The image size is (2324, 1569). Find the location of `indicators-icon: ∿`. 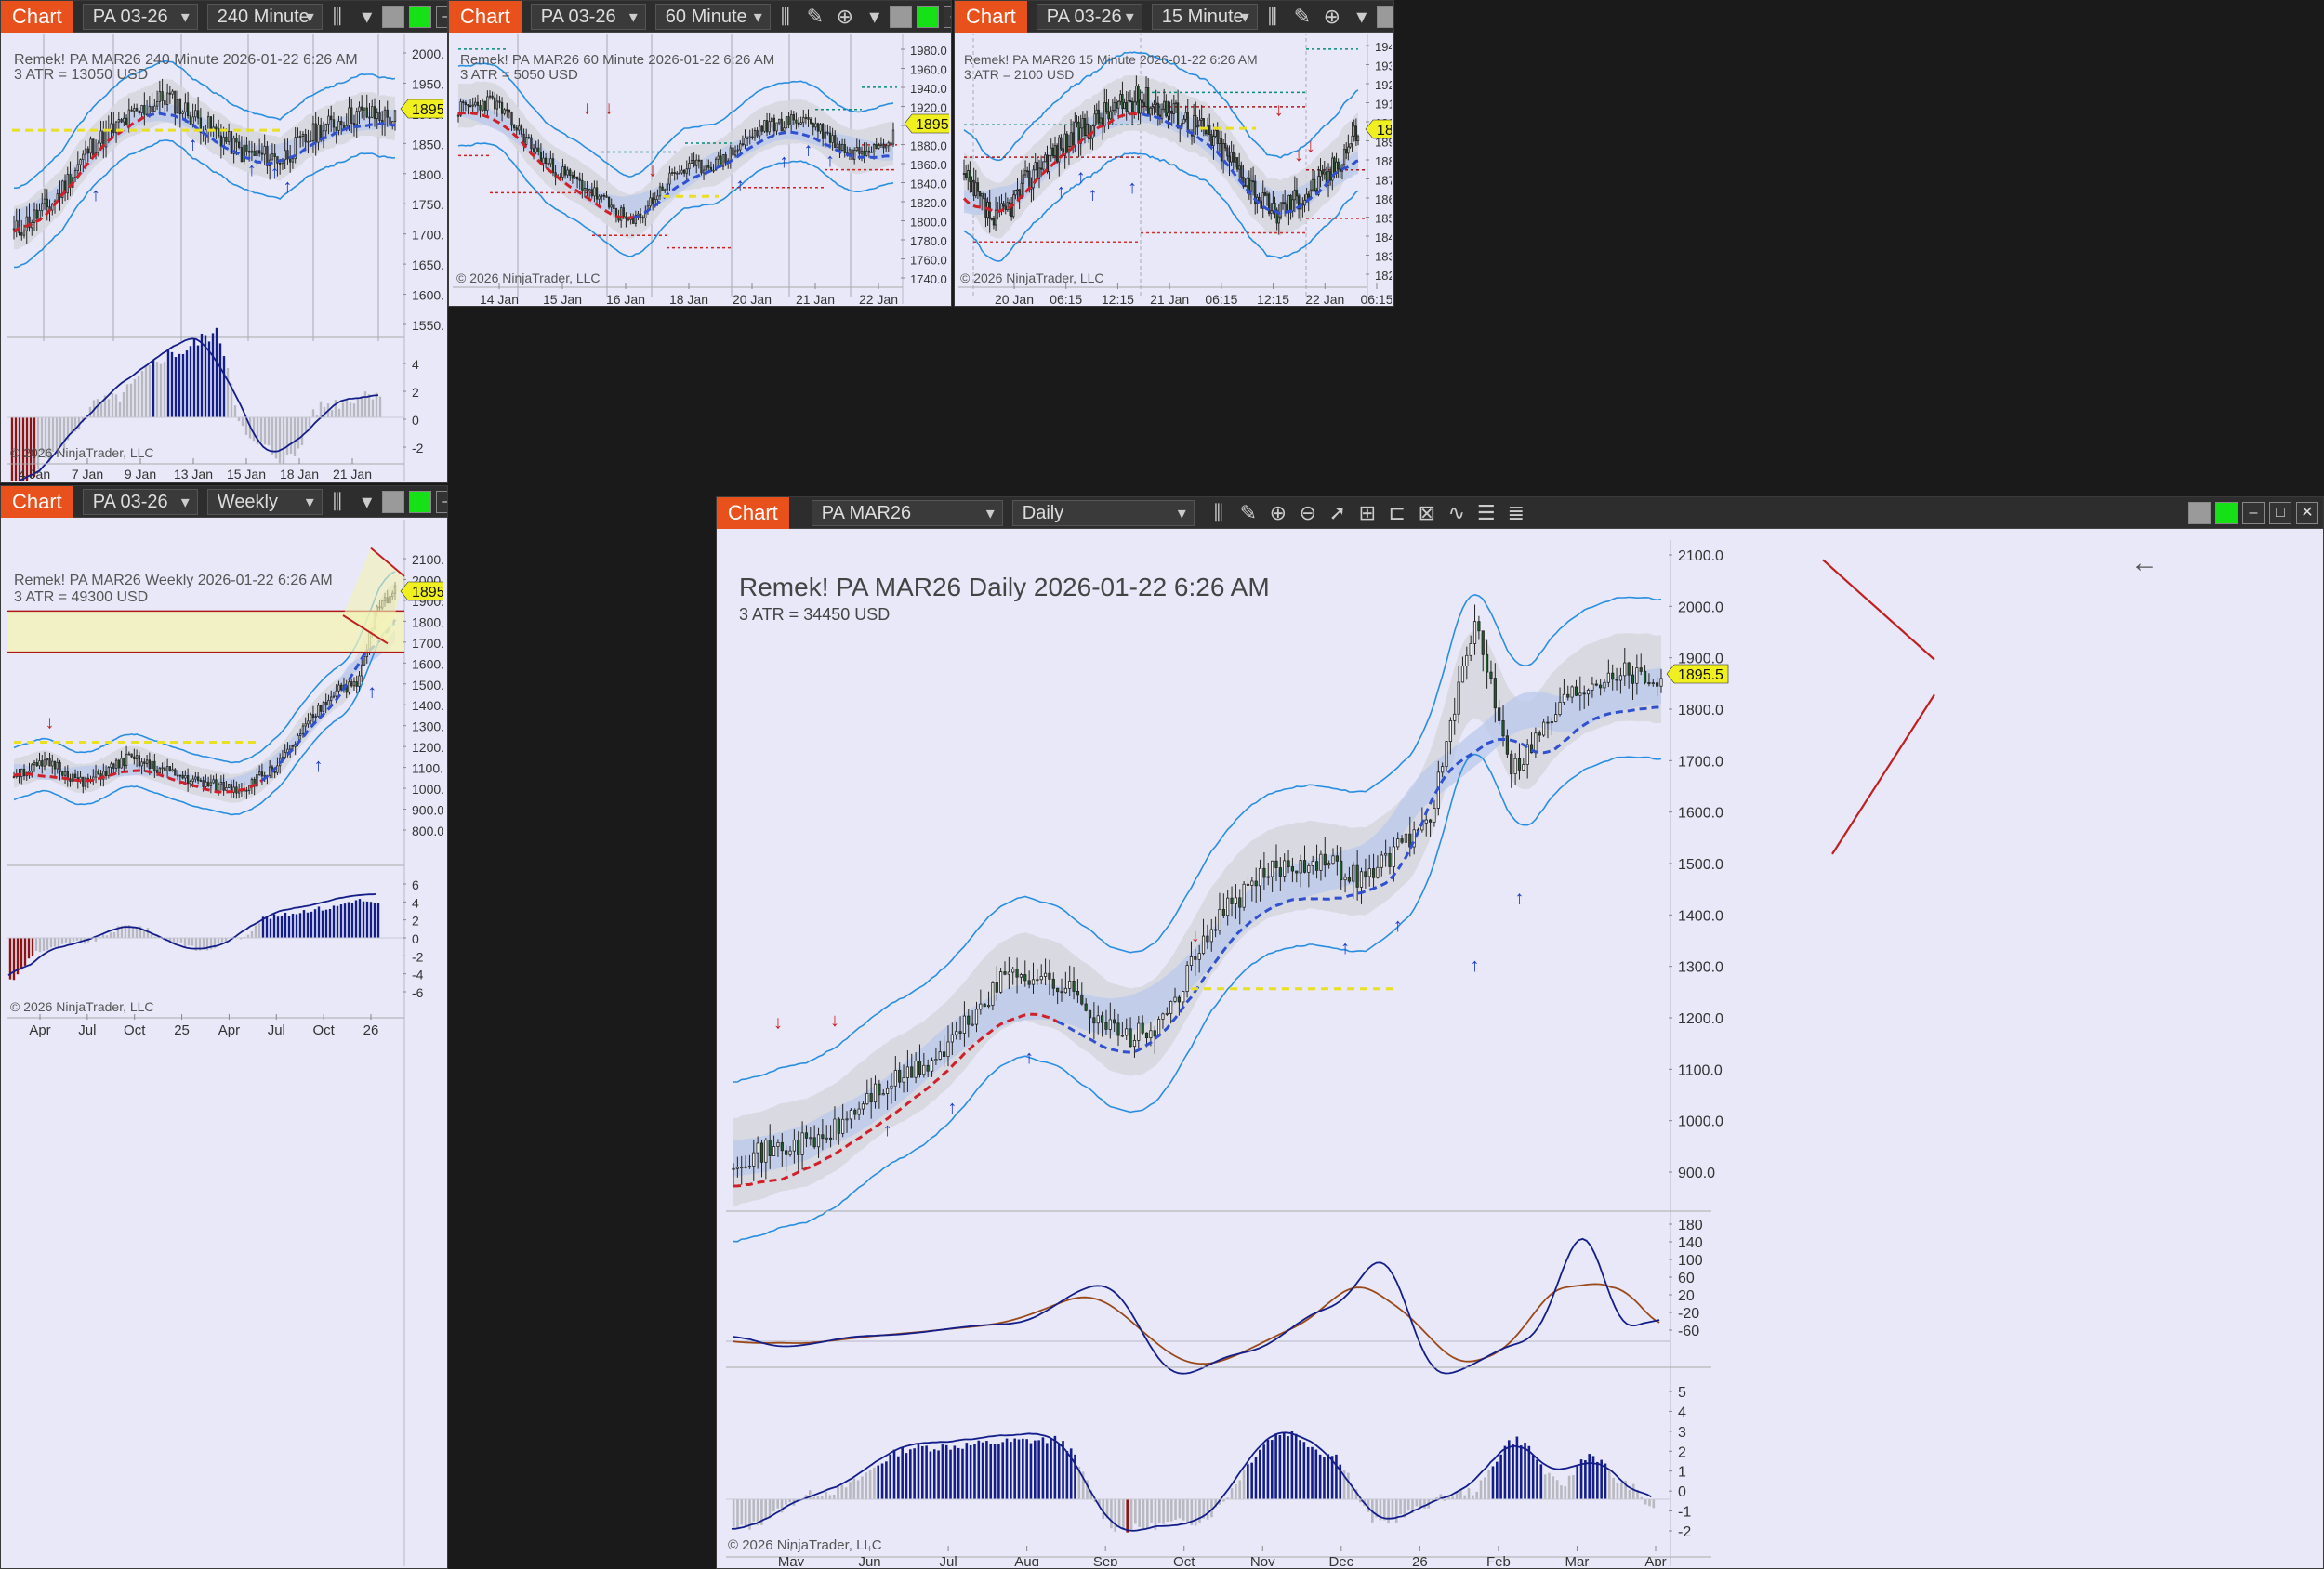

indicators-icon: ∿ is located at coordinates (1456, 512).